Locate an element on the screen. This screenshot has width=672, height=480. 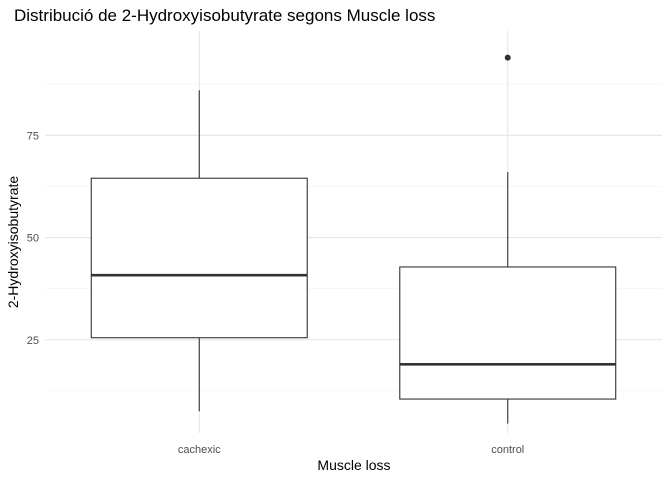
x-axis-title: Muscle loss is located at coordinates (353, 465).